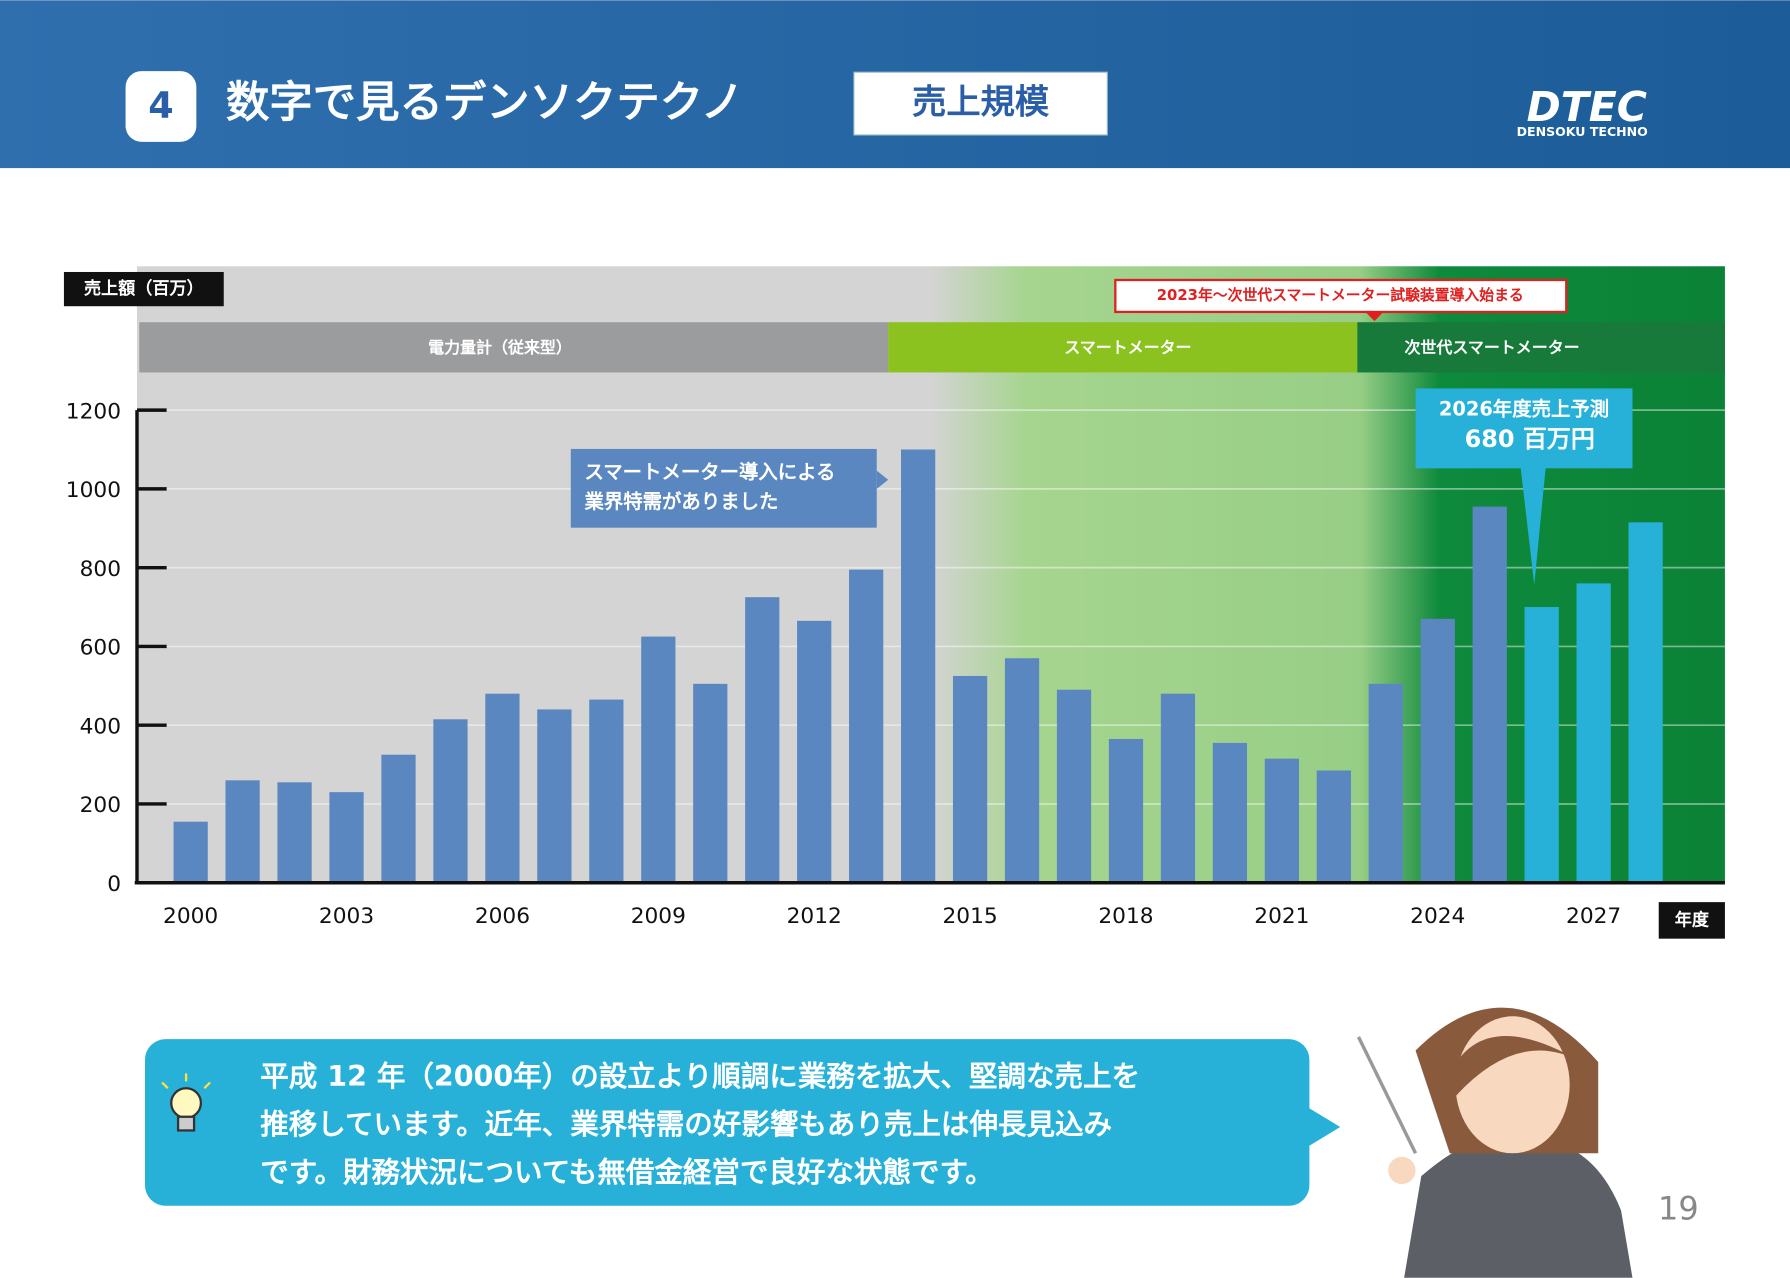 This screenshot has height=1278, width=1790. I want to click on era-label: 電力量計（従来型）, so click(500, 347).